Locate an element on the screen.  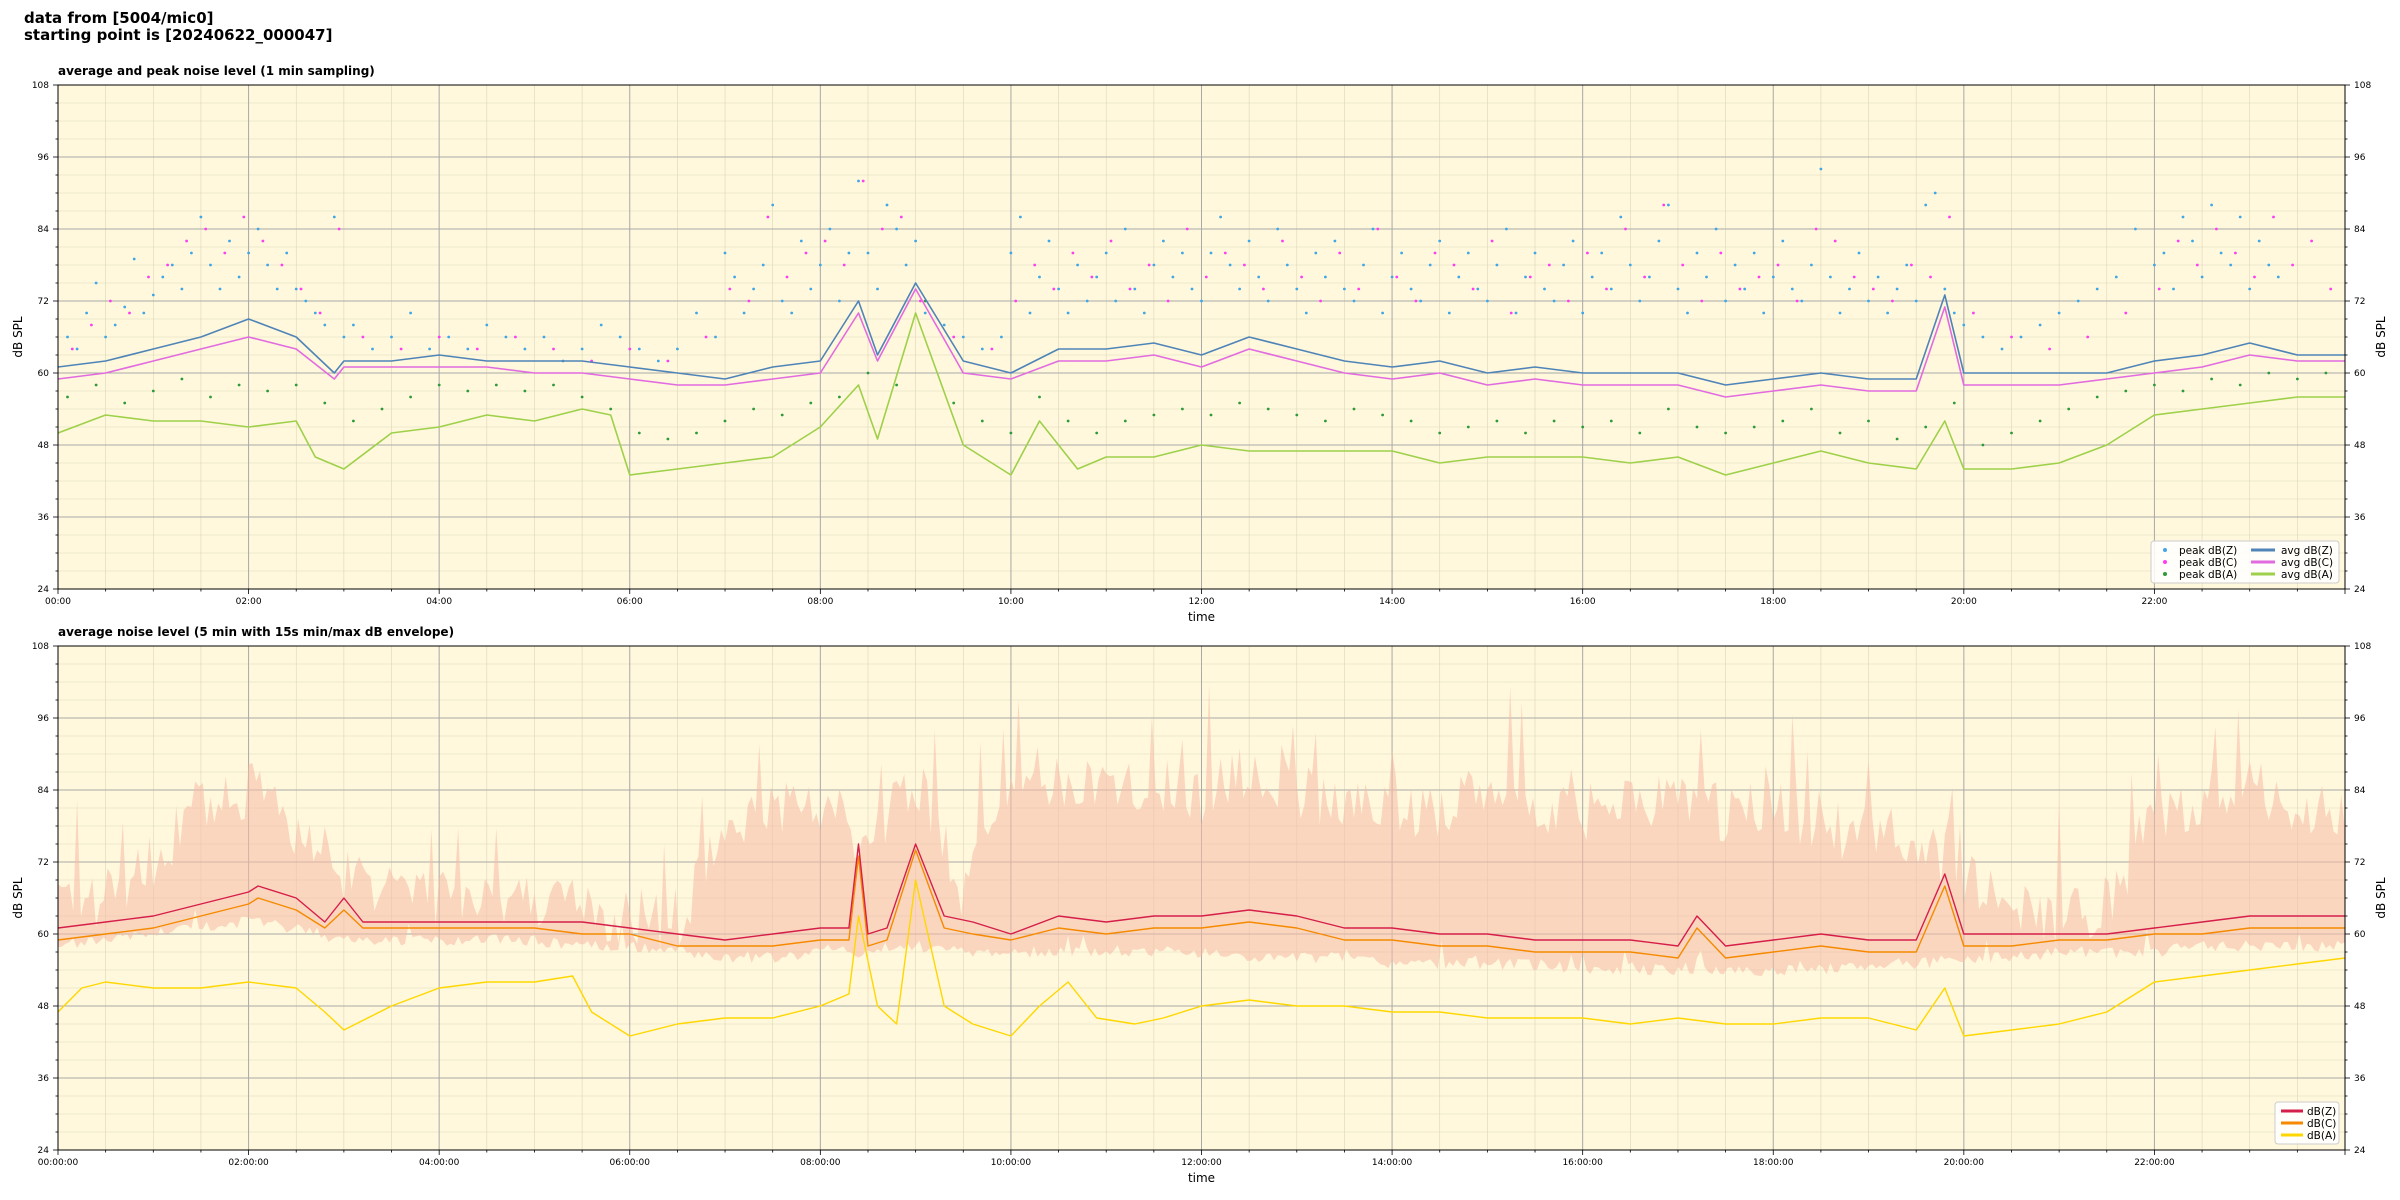
y-axis-label-right: dB SPL is located at coordinates (2381, 898).